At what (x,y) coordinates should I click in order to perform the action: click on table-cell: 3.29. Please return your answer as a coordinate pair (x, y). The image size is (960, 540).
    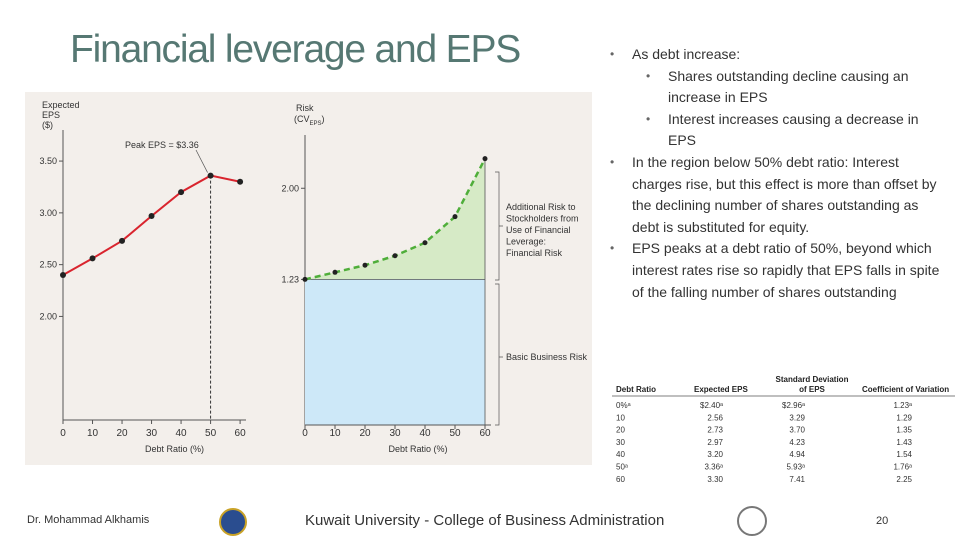
    Looking at the image, I should click on (797, 417).